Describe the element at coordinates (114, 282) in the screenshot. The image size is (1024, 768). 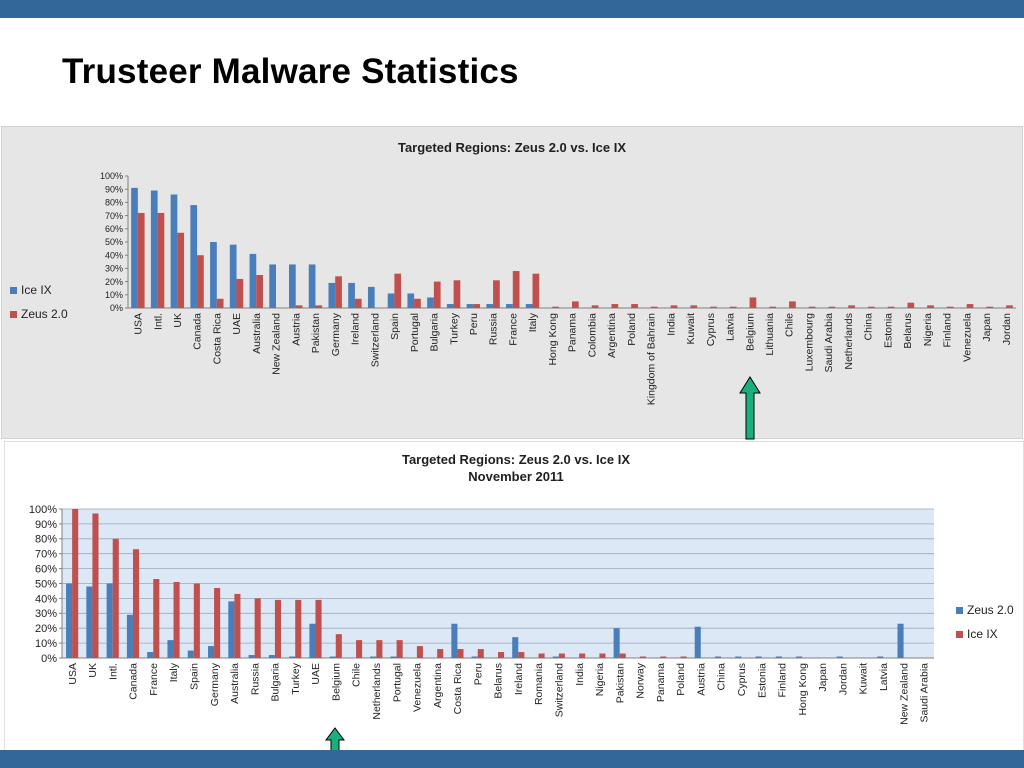
I see `y-tick-label: 20%` at that location.